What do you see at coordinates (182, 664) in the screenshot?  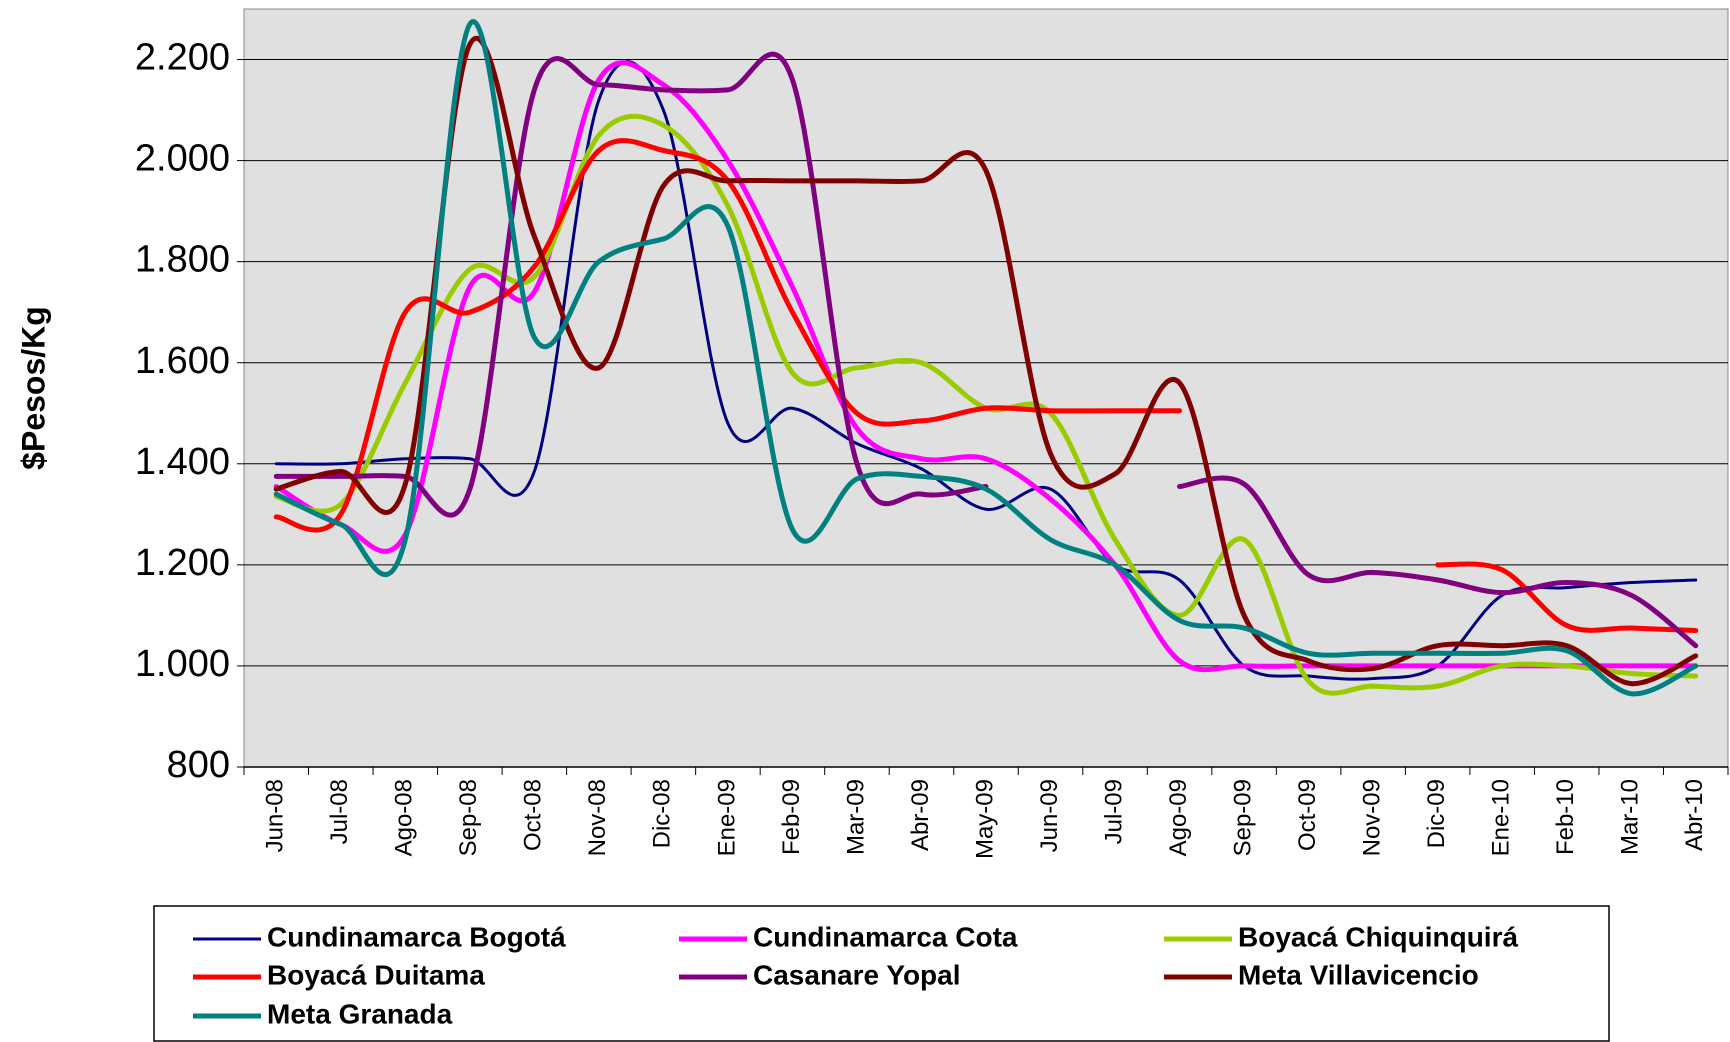 I see `y-tick-label: 1.000` at bounding box center [182, 664].